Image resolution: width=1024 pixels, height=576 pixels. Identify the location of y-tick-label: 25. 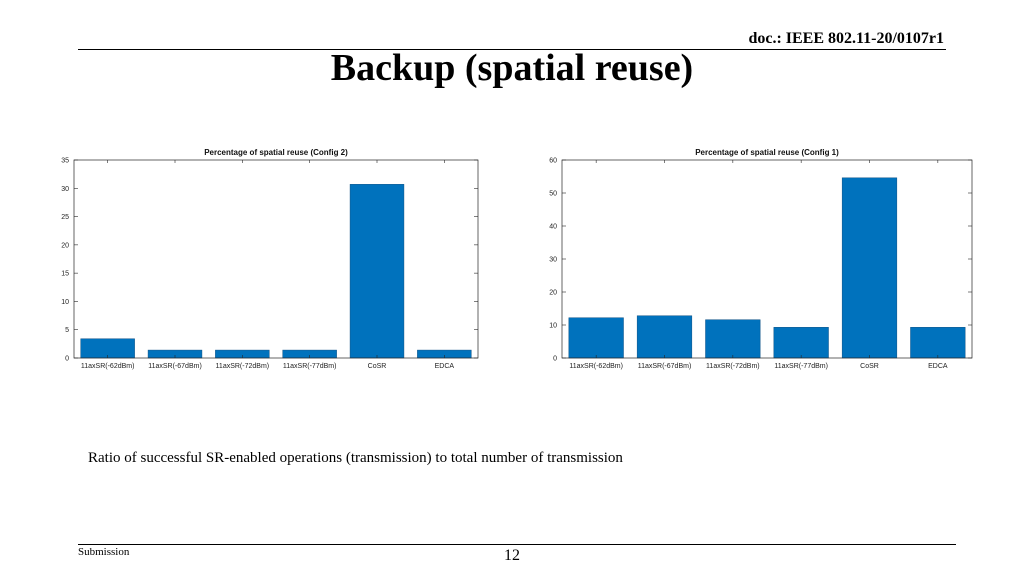
(65, 217).